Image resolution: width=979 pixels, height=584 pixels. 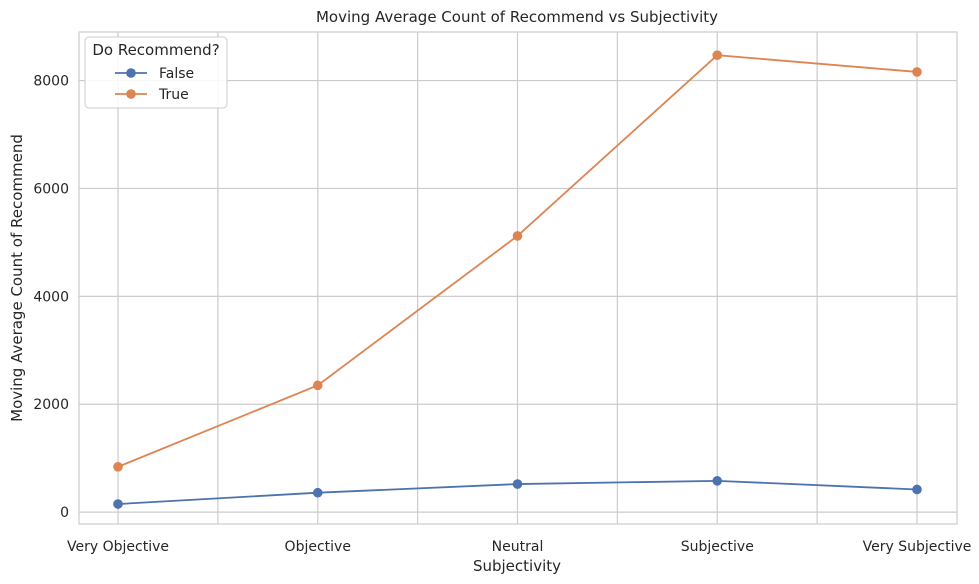 What do you see at coordinates (51, 82) in the screenshot?
I see `y-tick-label: 8000` at bounding box center [51, 82].